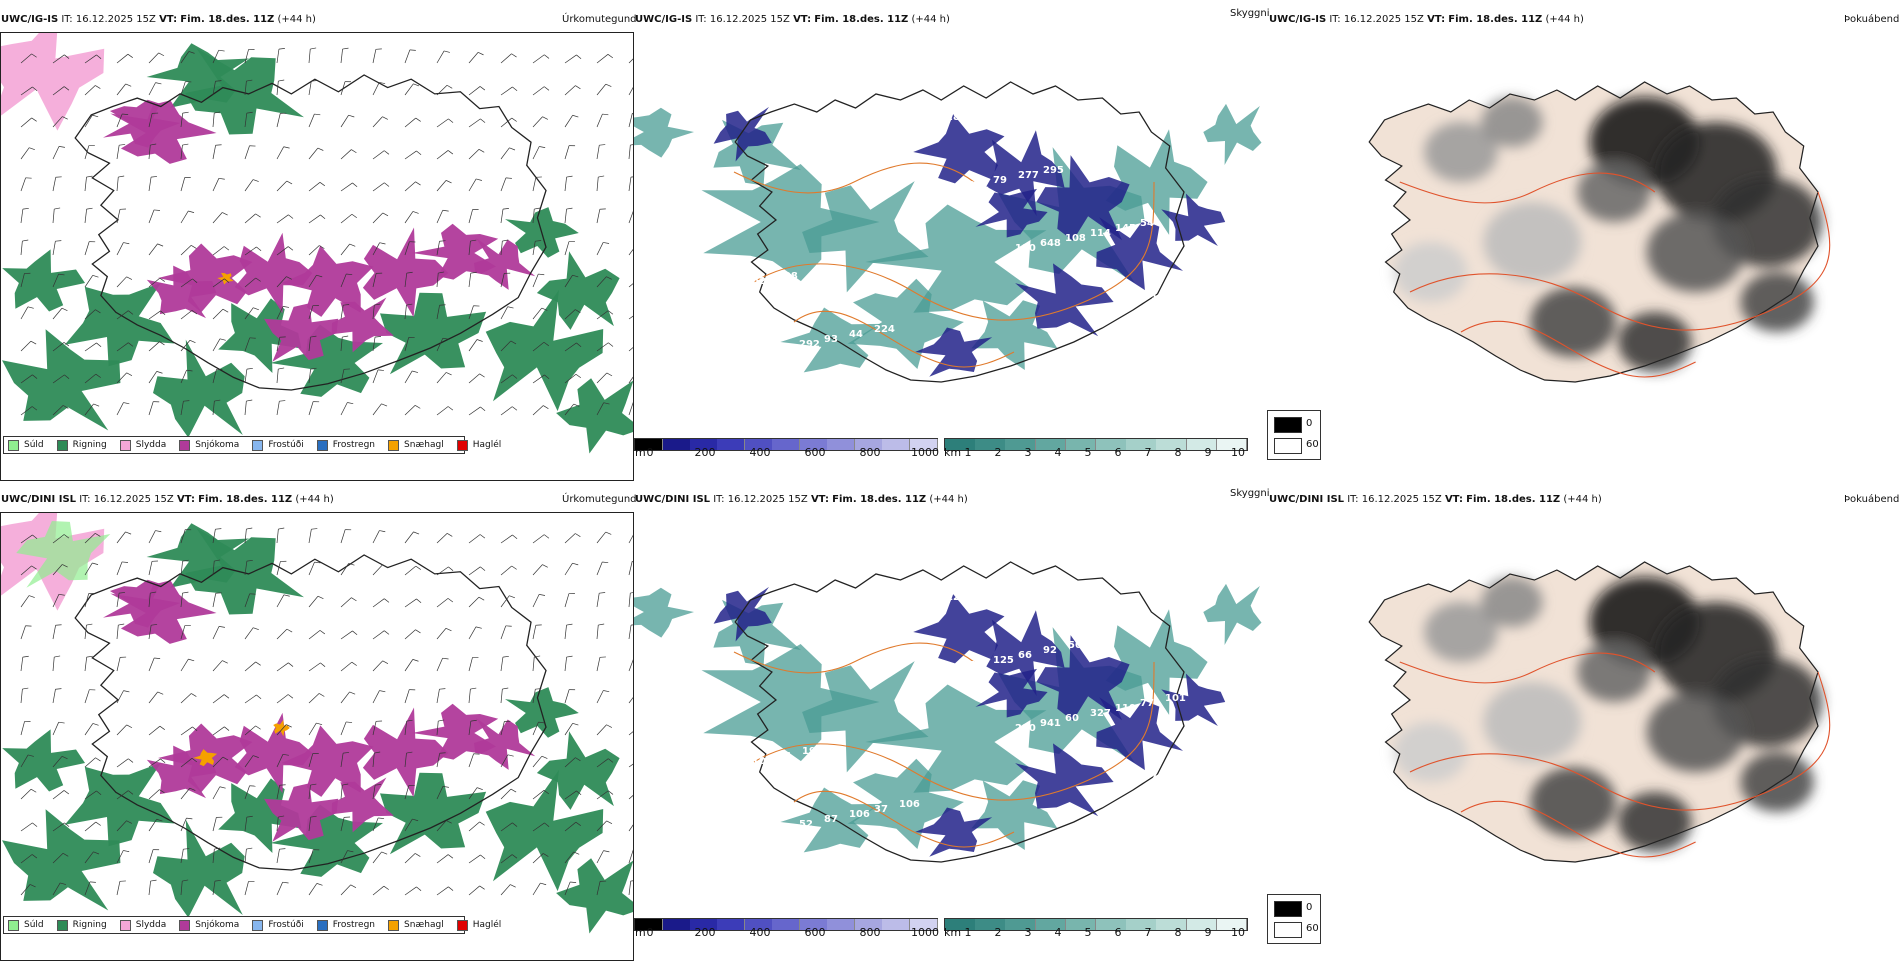 The width and height of the screenshot is (1900, 961). What do you see at coordinates (1297, 19) in the screenshot?
I see `model-name: UWC/IG-IS` at bounding box center [1297, 19].